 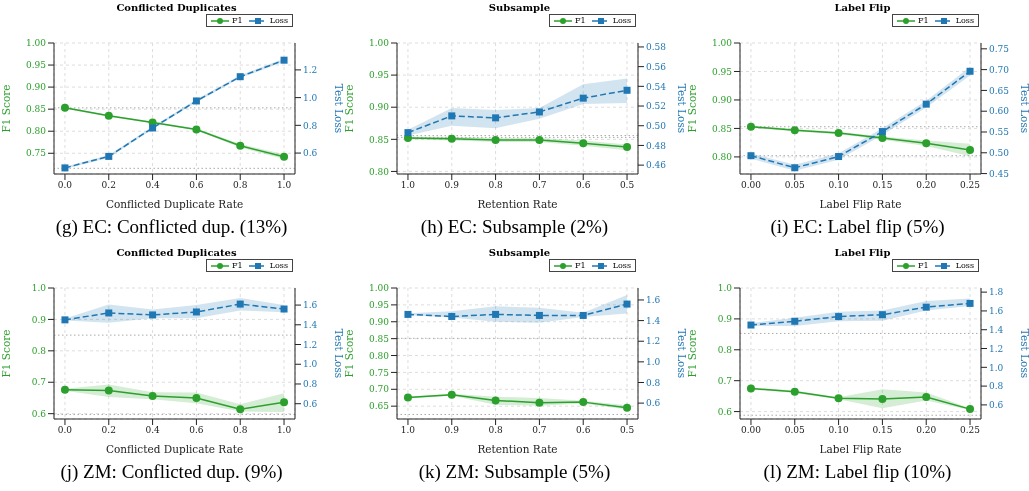 I want to click on y-axis-title: F1 Score, so click(x=6, y=353).